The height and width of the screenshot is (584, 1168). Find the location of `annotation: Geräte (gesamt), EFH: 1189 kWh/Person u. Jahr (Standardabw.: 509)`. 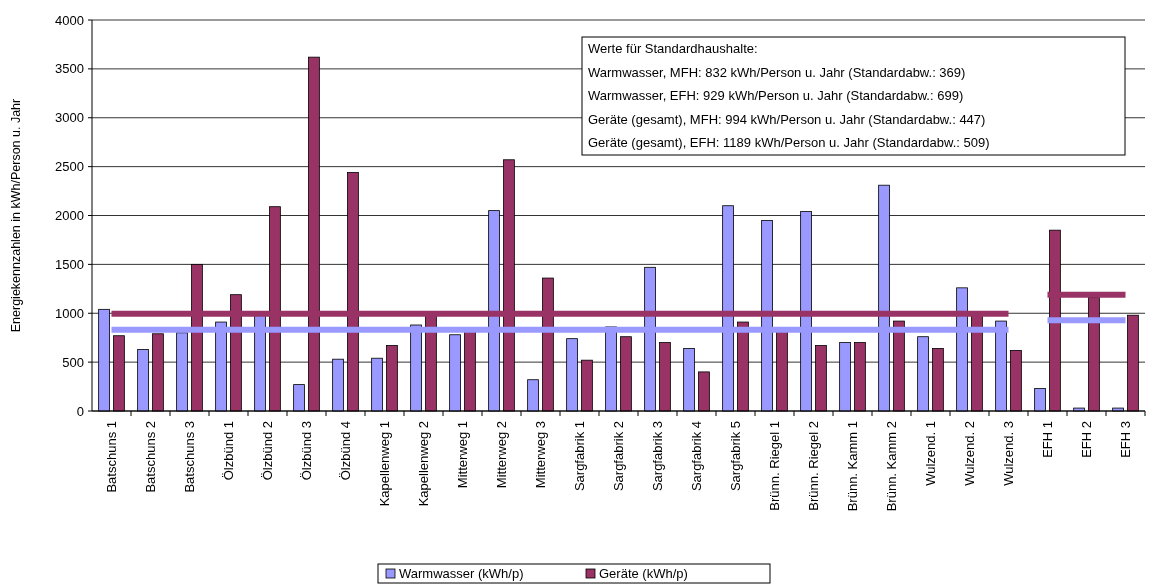

annotation: Geräte (gesamt), EFH: 1189 kWh/Person u. Jahr (Standardabw.: 509) is located at coordinates (789, 142).